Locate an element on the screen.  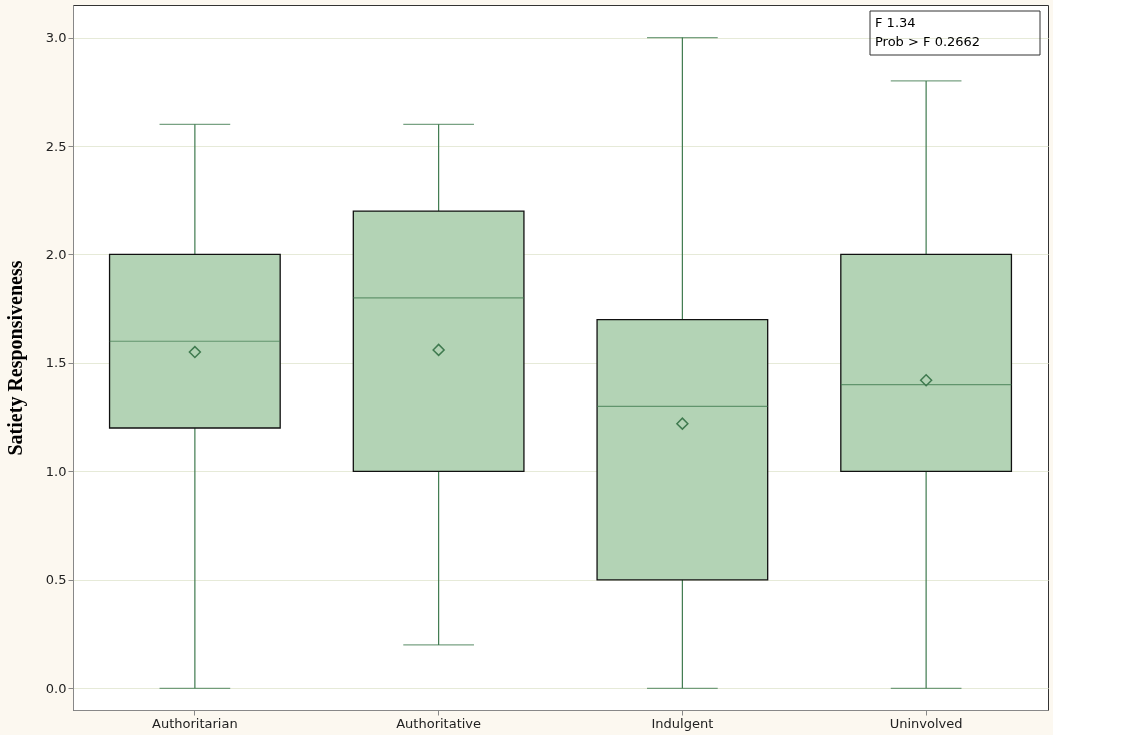
y-tick-label: 2.0 is located at coordinates (56, 254).